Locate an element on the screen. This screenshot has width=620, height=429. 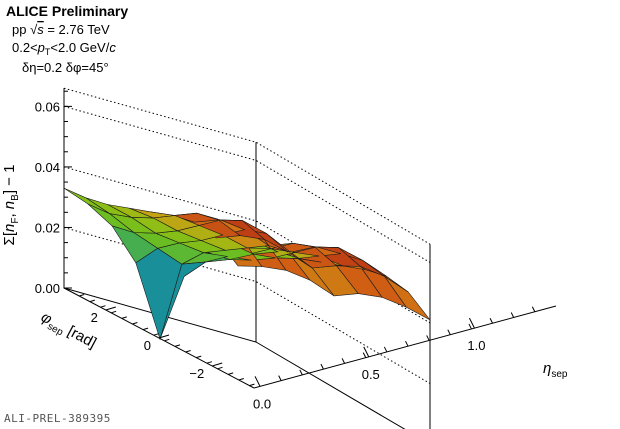
svg-text: ηsep is located at coordinates (555, 370).